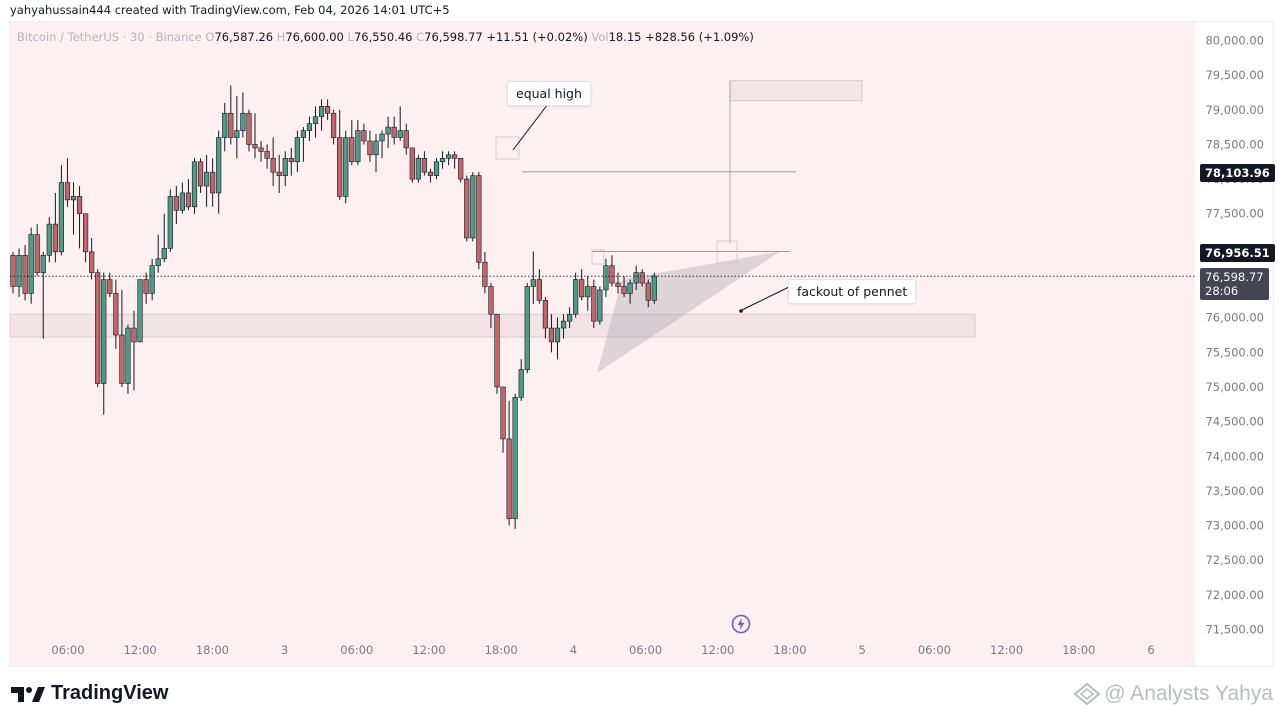  Describe the element at coordinates (383, 37) in the screenshot. I see `legend-low: 76,550.46` at that location.